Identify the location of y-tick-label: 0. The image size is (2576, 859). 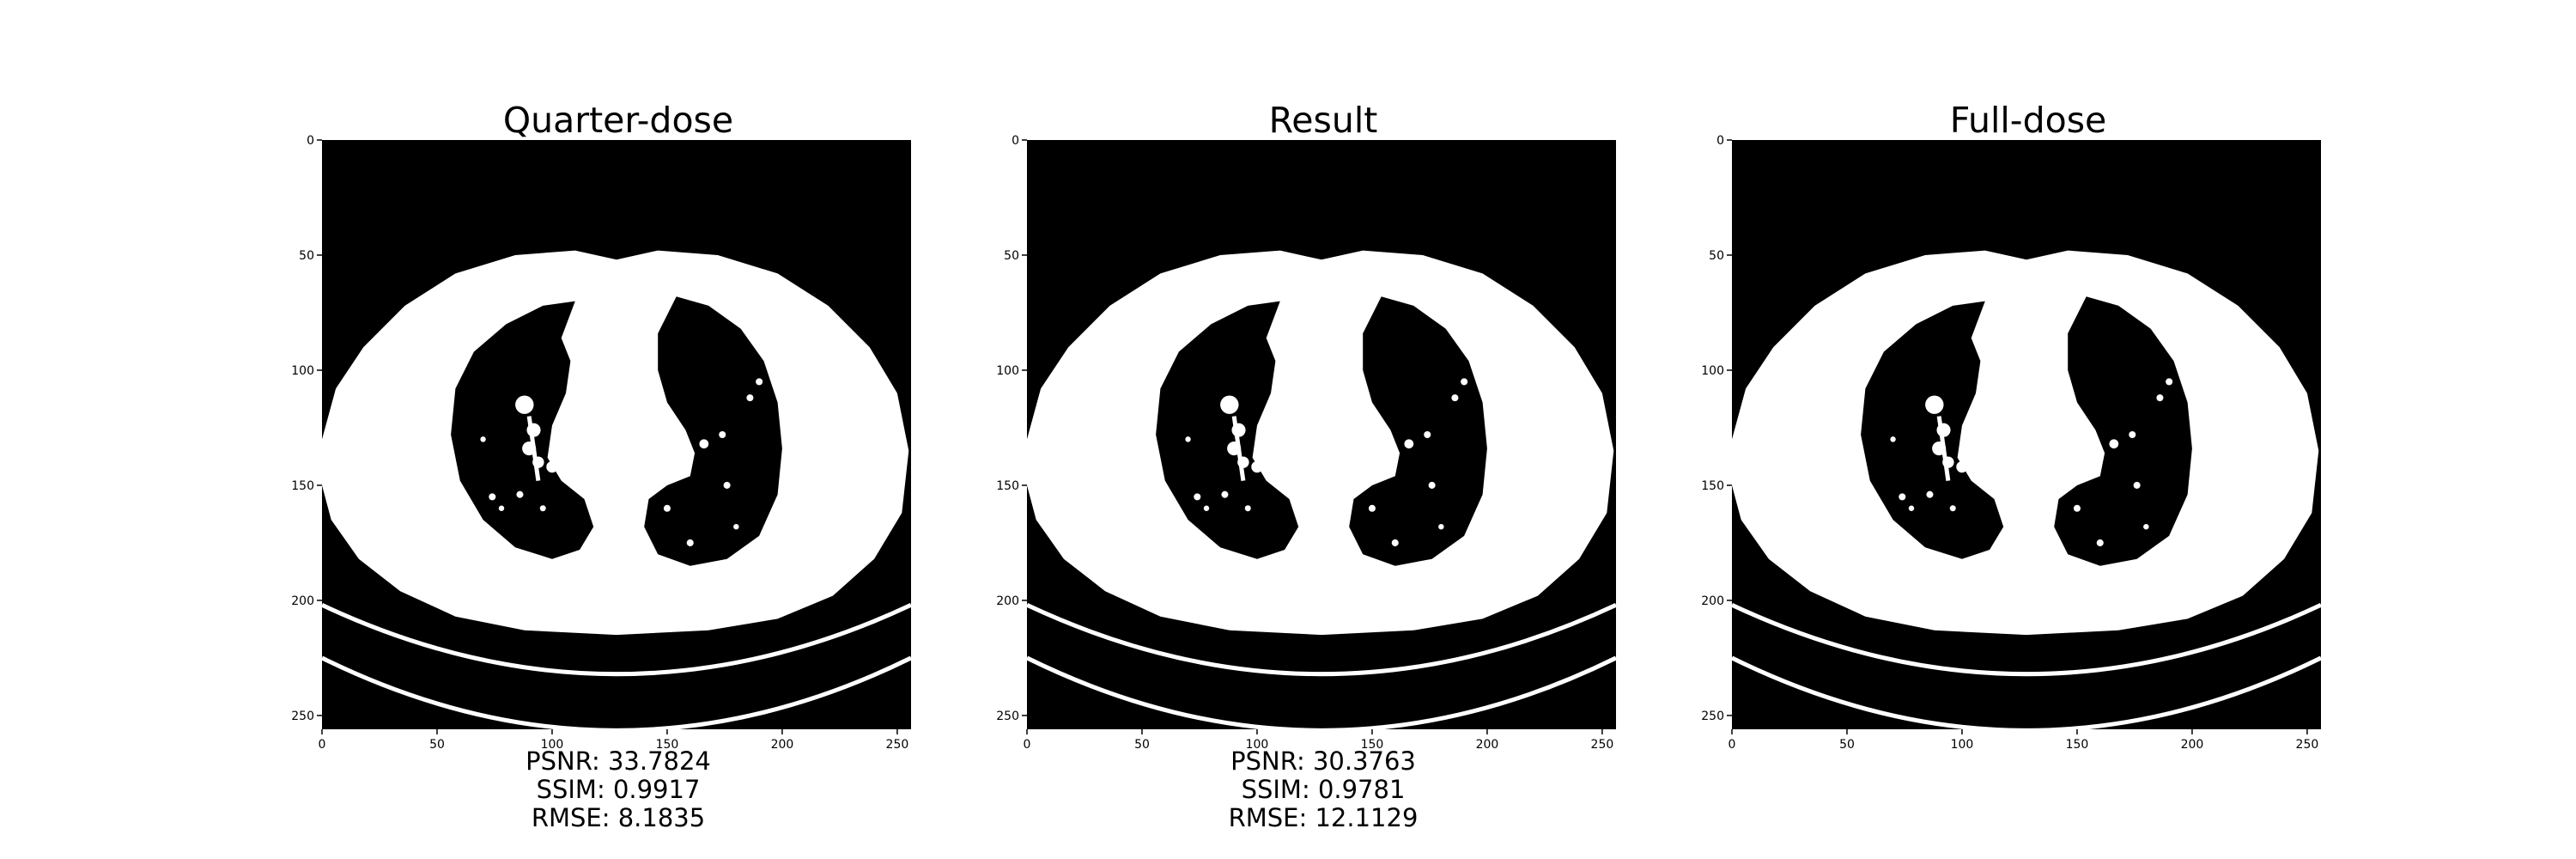
(311, 141).